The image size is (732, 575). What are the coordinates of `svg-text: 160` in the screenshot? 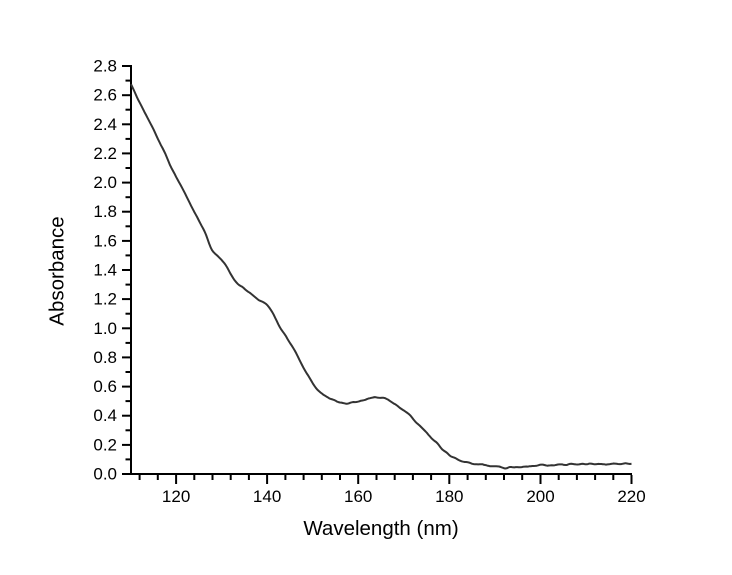 It's located at (358, 496).